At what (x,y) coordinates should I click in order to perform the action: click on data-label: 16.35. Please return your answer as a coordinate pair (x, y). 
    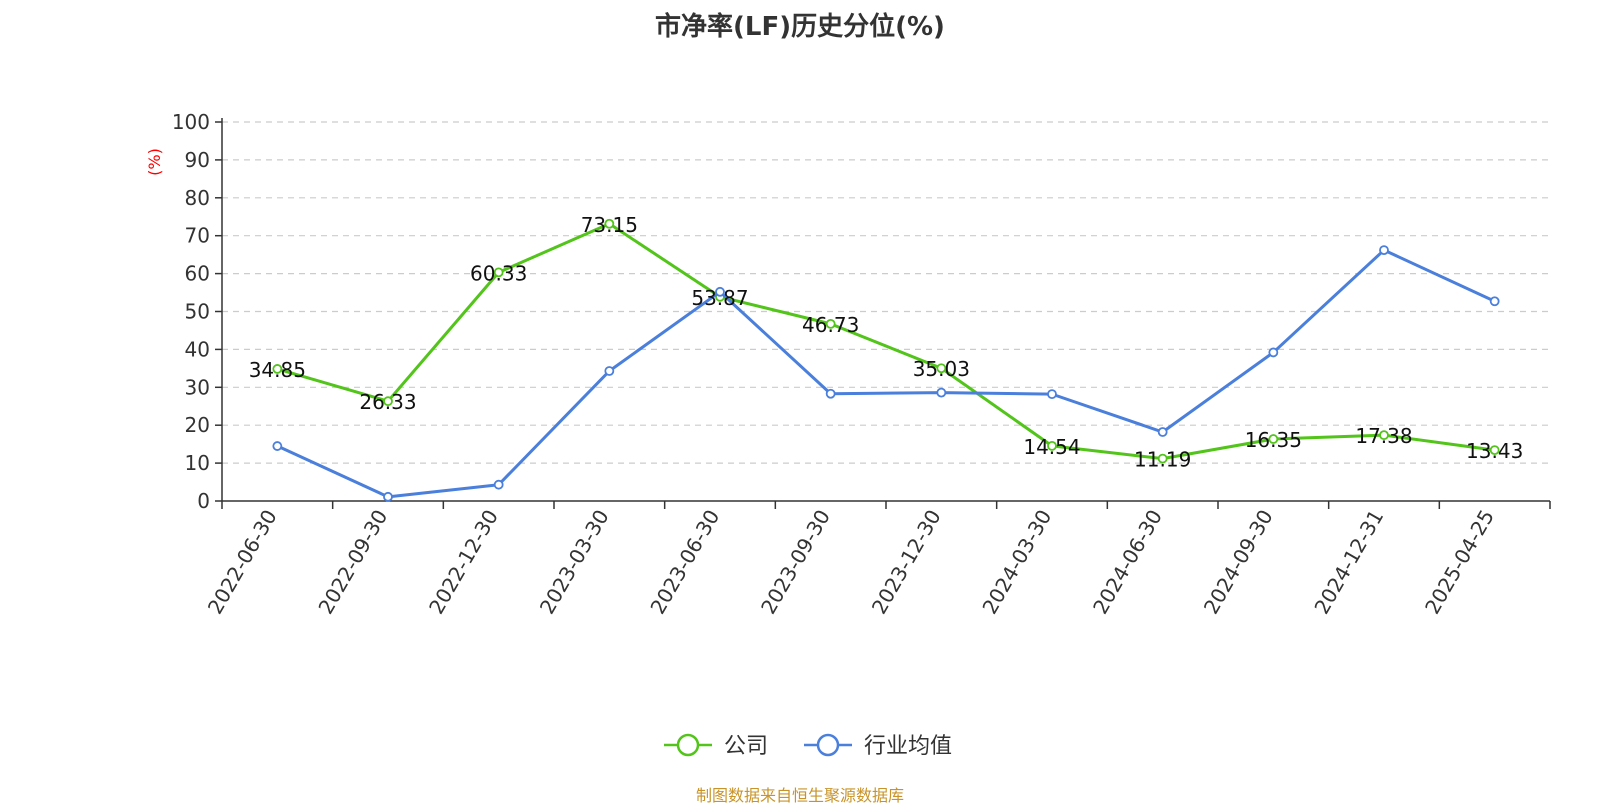
    Looking at the image, I should click on (1273, 440).